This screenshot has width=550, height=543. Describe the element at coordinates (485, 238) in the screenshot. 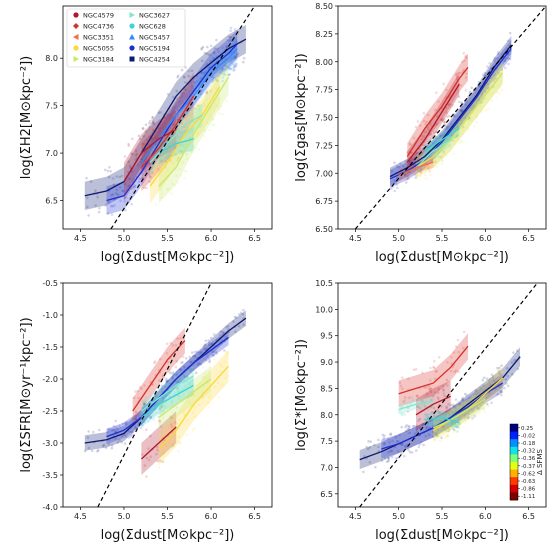

I see `x-tick-label: 6.0` at that location.